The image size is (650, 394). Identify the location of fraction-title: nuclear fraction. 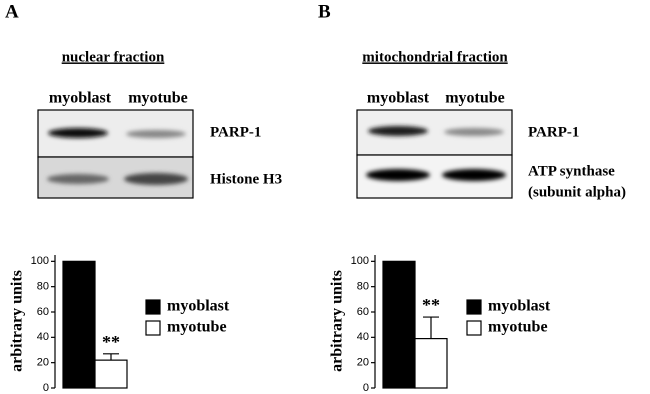
(113, 57).